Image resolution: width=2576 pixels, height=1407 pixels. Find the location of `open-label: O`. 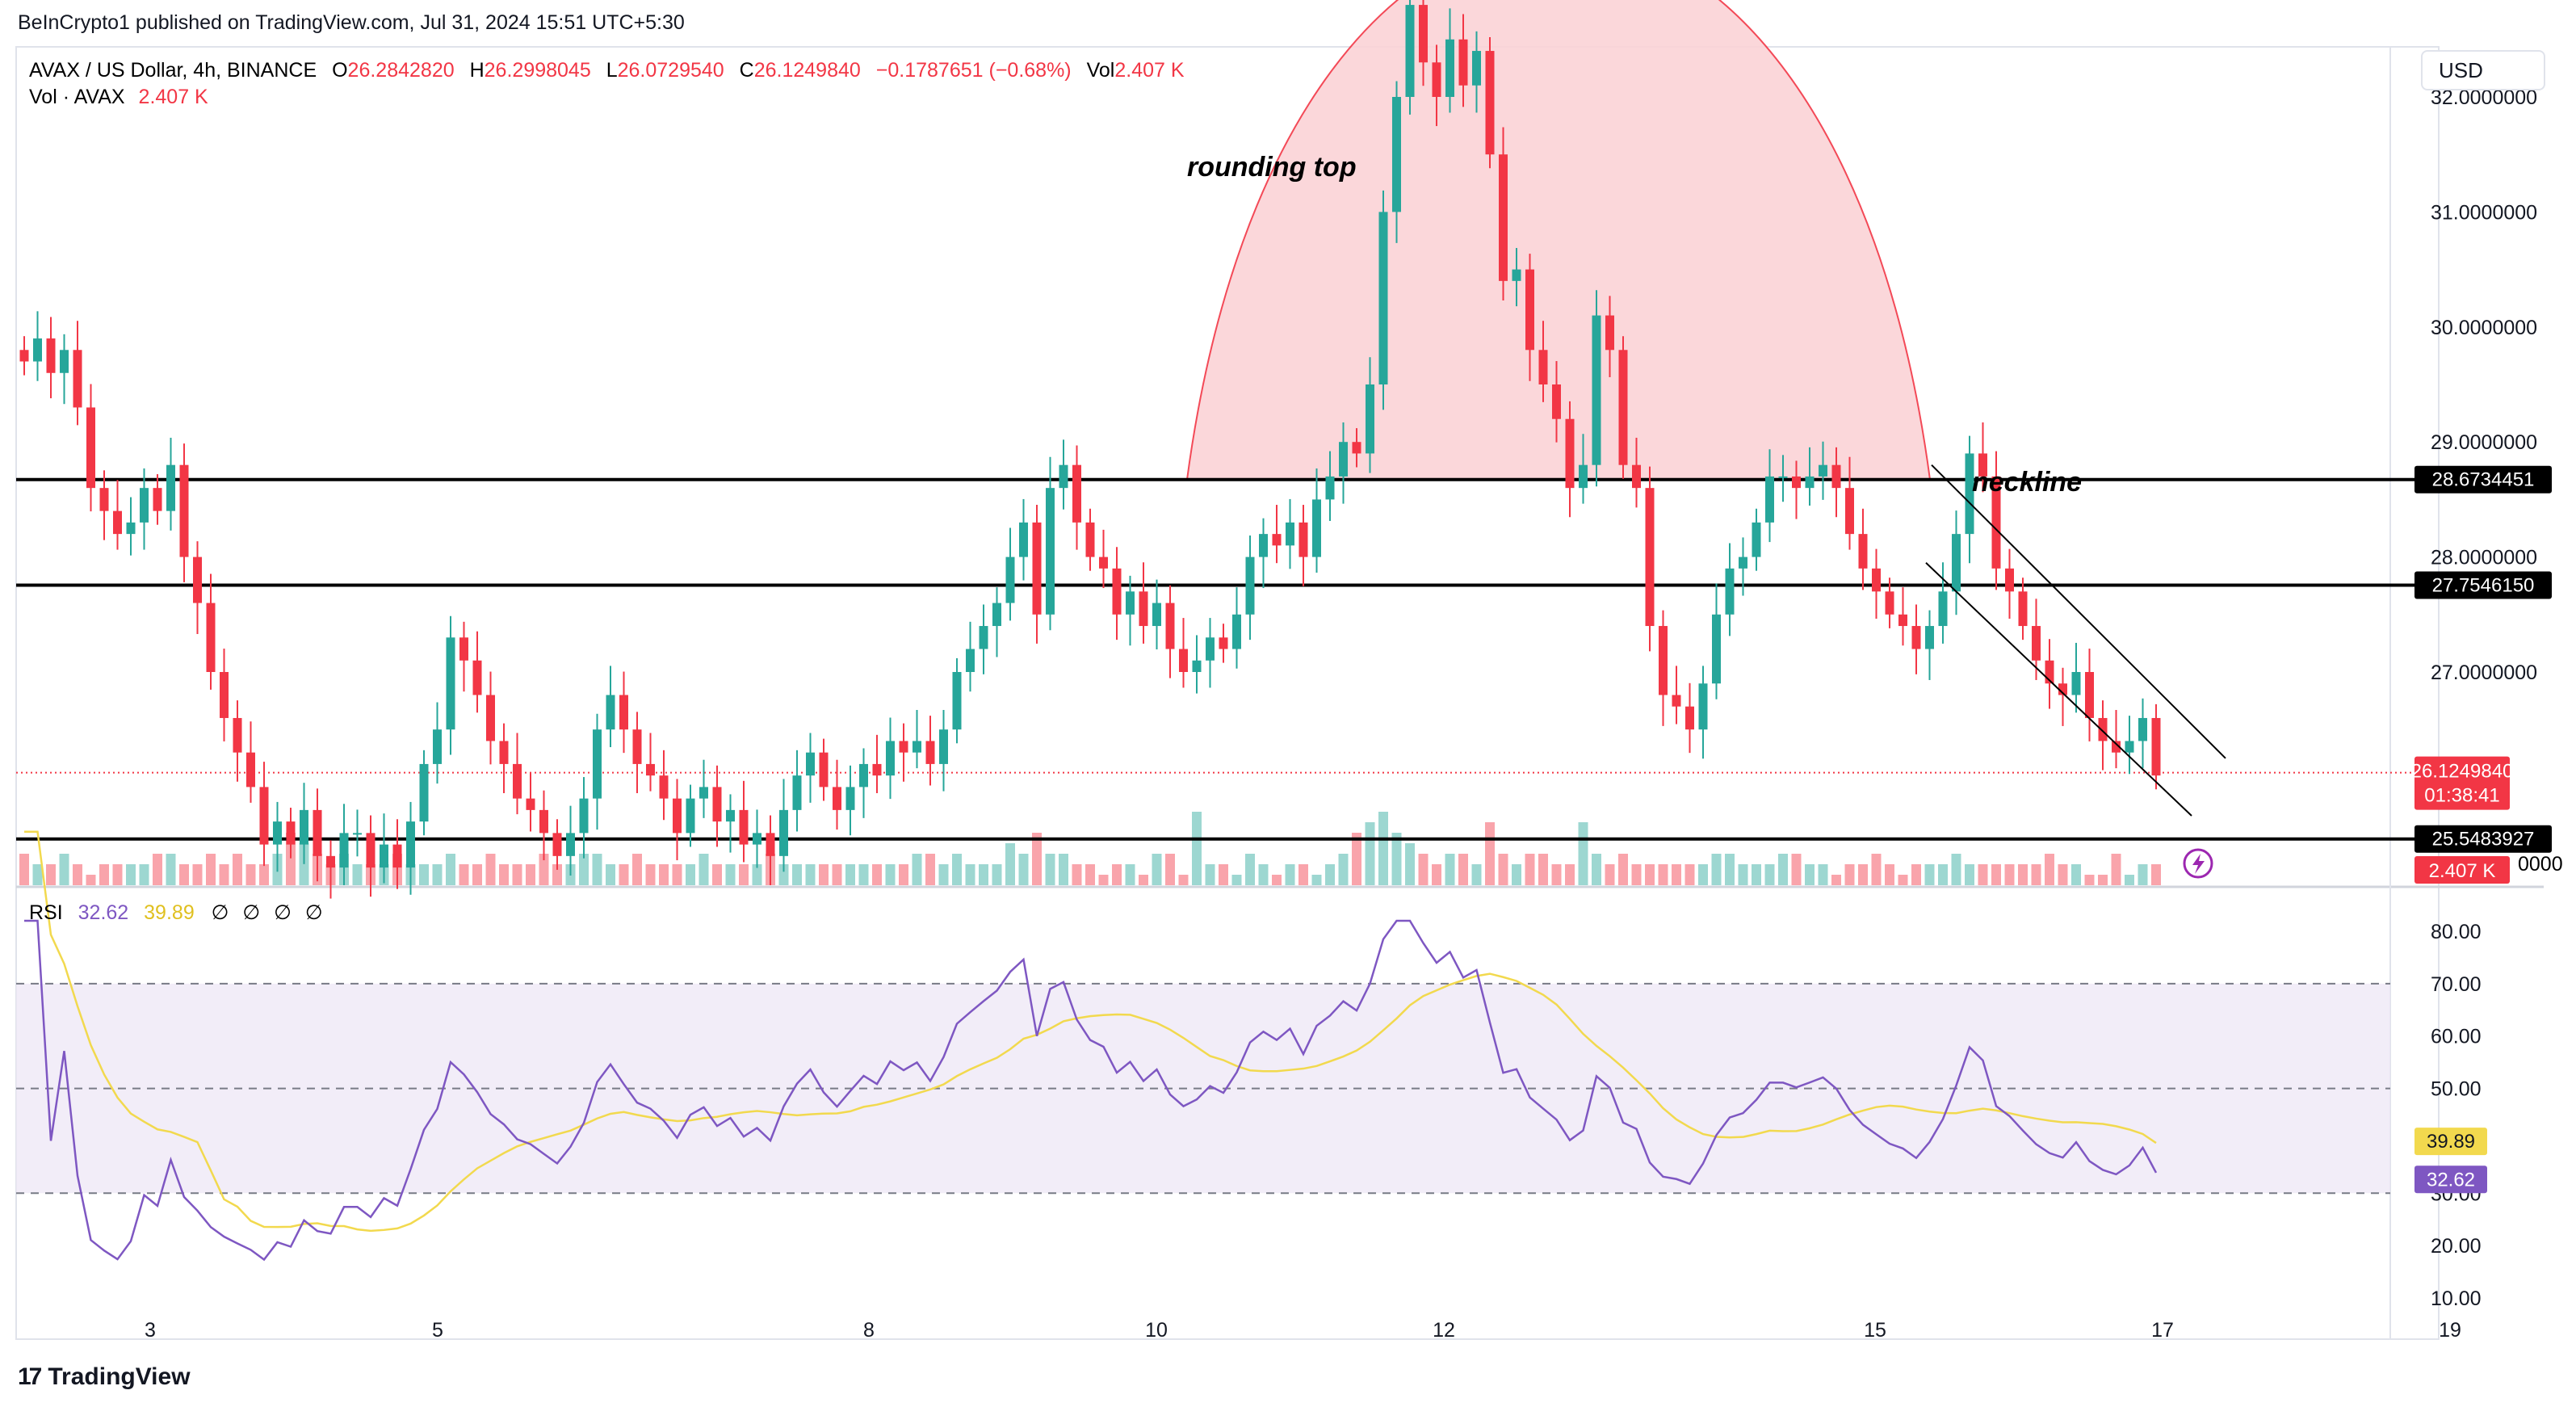

open-label: O is located at coordinates (339, 70).